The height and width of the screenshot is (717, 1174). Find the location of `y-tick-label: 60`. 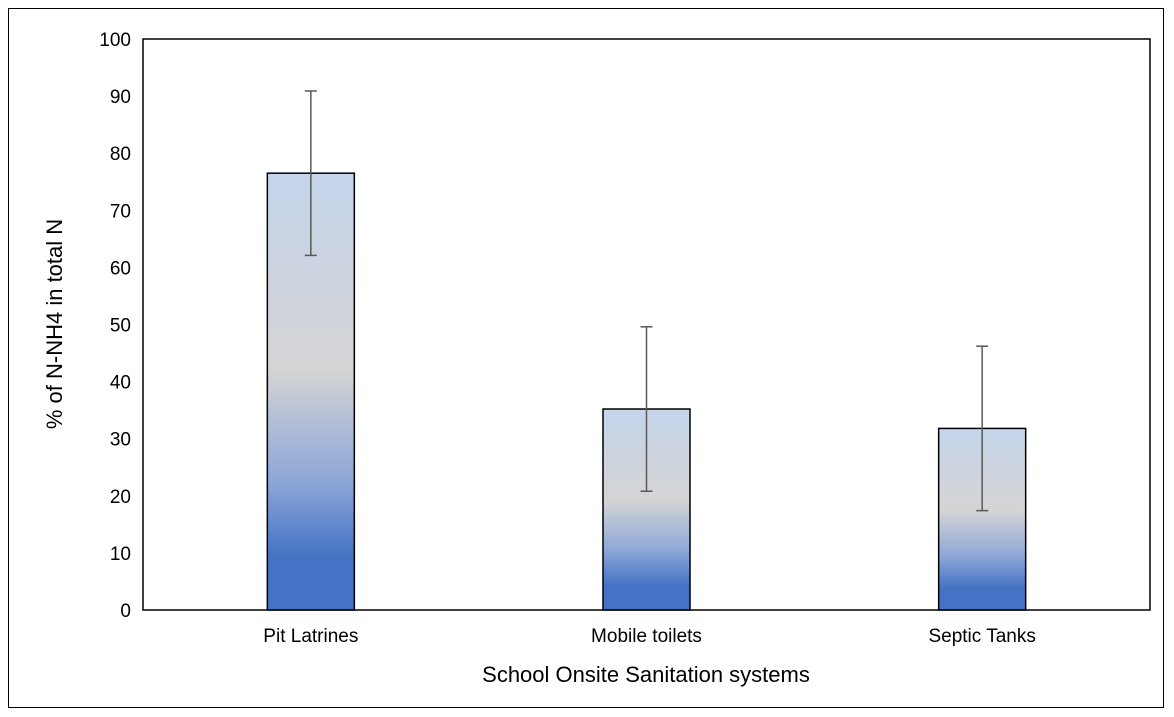

y-tick-label: 60 is located at coordinates (120, 268).